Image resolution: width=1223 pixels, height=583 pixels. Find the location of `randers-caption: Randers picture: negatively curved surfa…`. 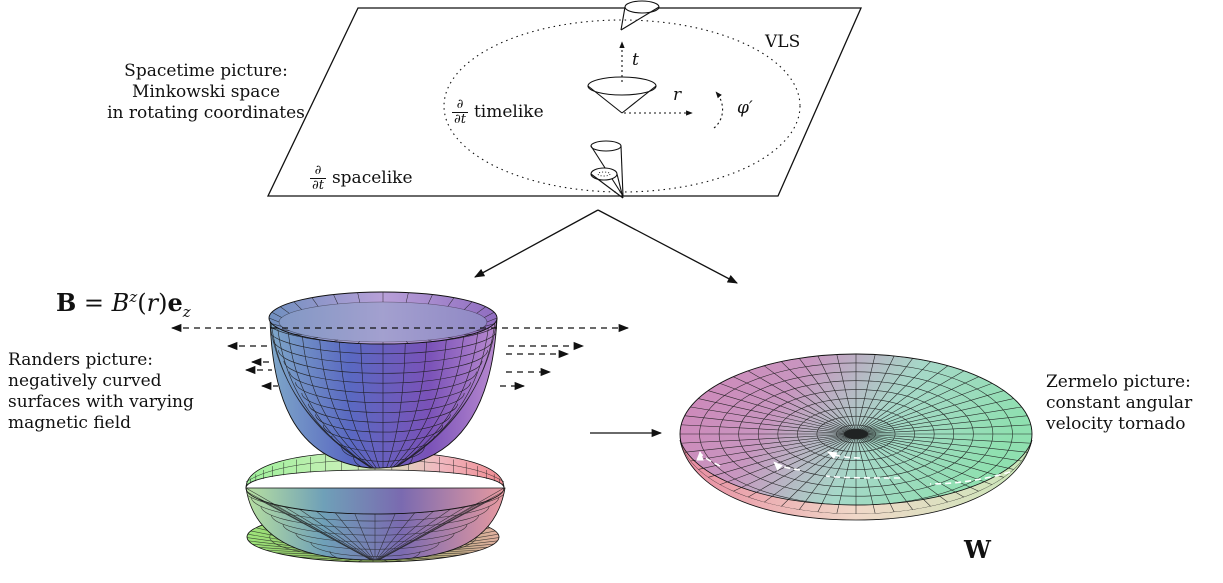

randers-caption: Randers picture: negatively curved surfa… is located at coordinates (101, 392).